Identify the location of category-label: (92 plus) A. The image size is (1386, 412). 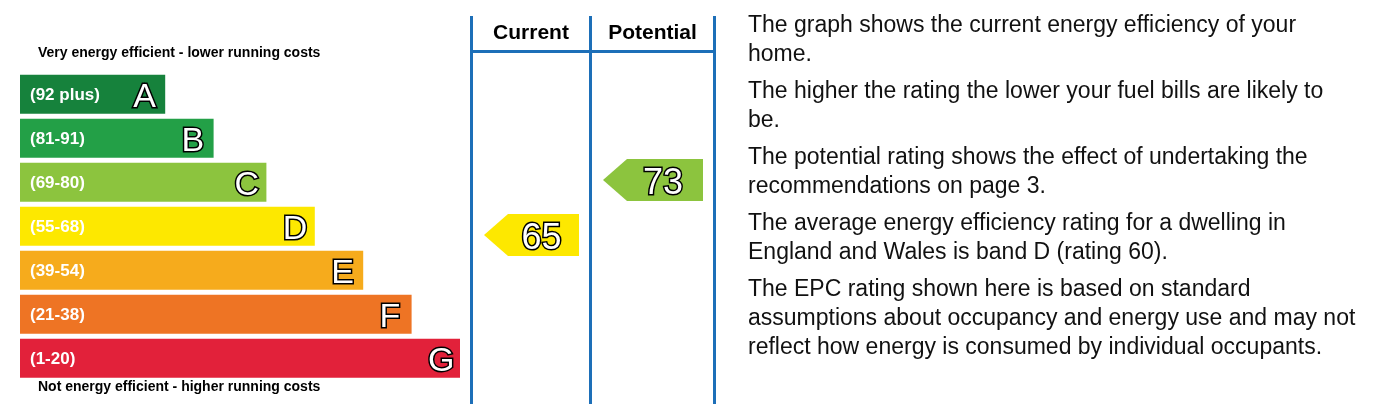
(93, 95).